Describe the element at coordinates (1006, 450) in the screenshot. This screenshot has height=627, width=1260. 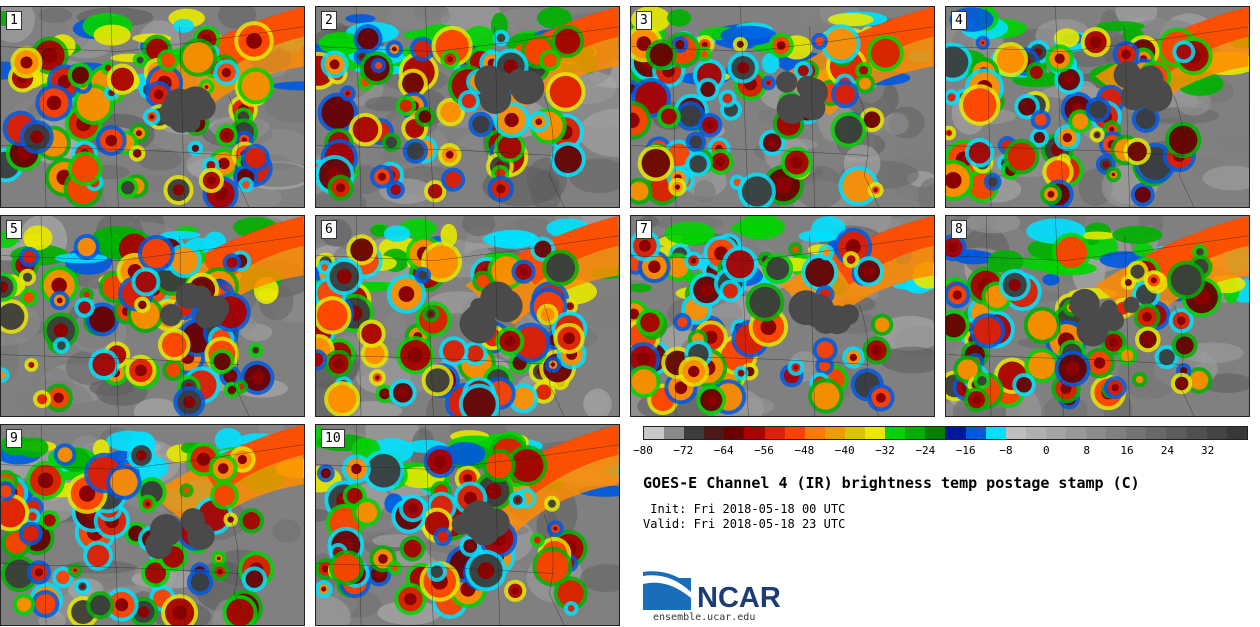
I see `colorbar-tick-label: −8` at that location.